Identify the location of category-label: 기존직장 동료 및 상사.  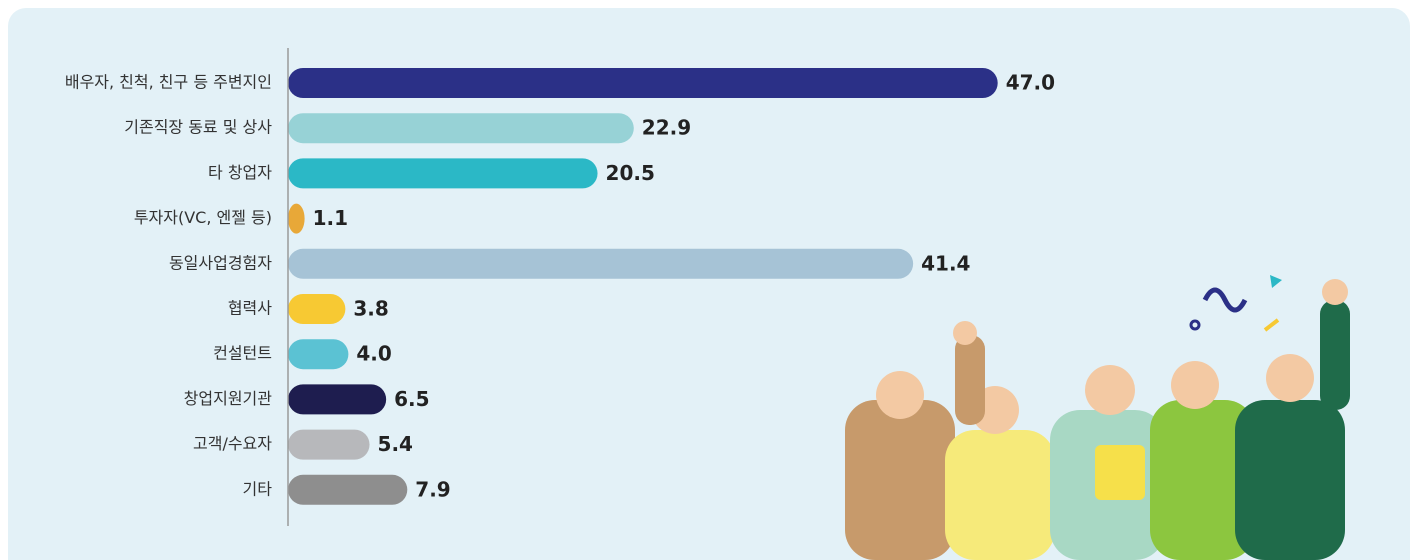
(198, 127).